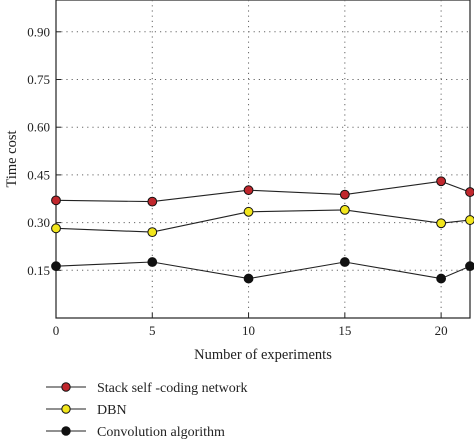 Image resolution: width=474 pixels, height=443 pixels. I want to click on legend-label: Stack self -coding network, so click(172, 388).